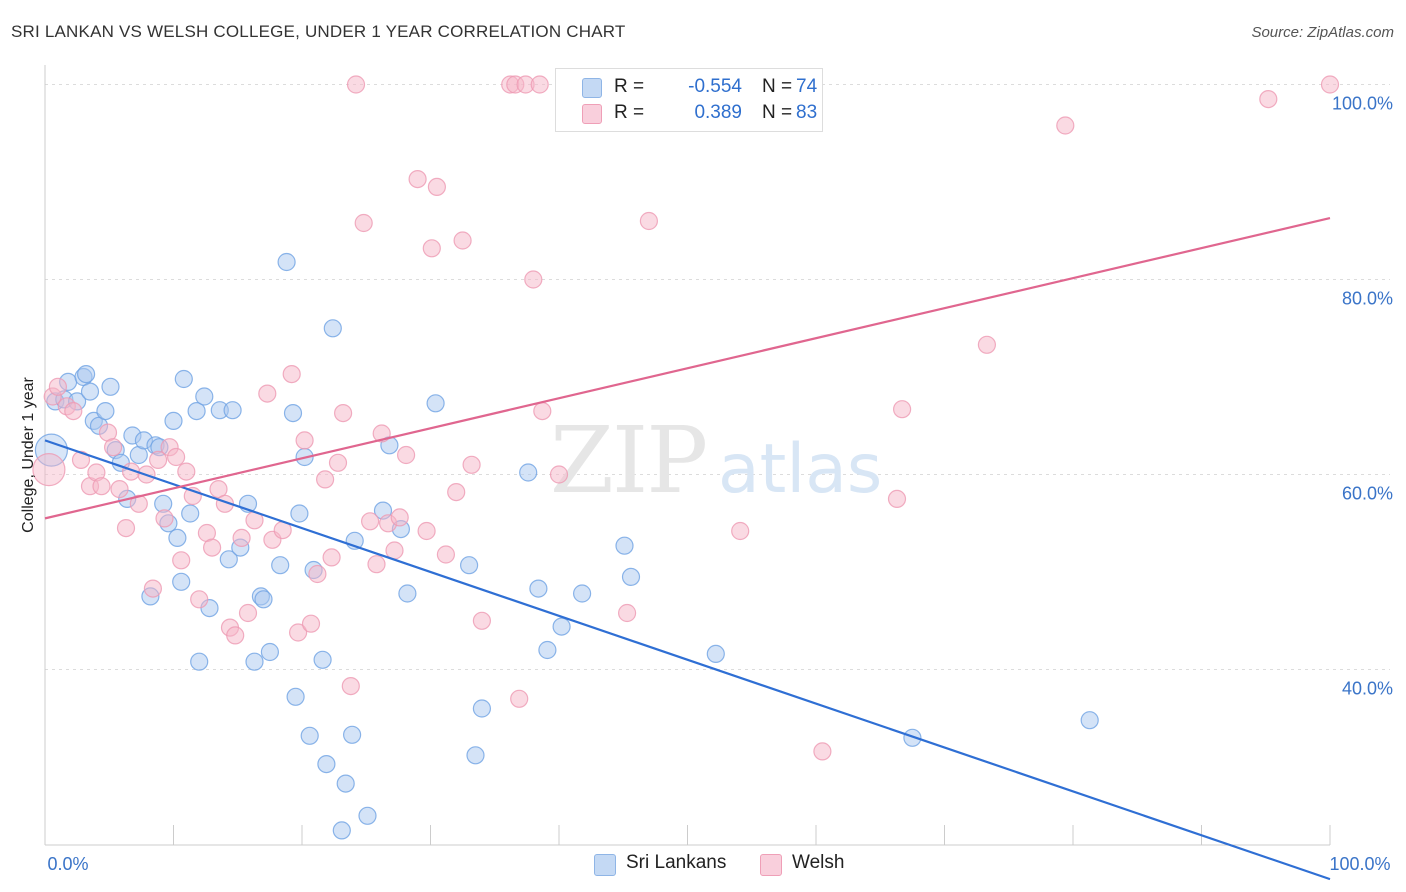 This screenshot has width=1406, height=892. What do you see at coordinates (1367, 689) in the screenshot?
I see `y-tick-label: 40.0%` at bounding box center [1367, 689].